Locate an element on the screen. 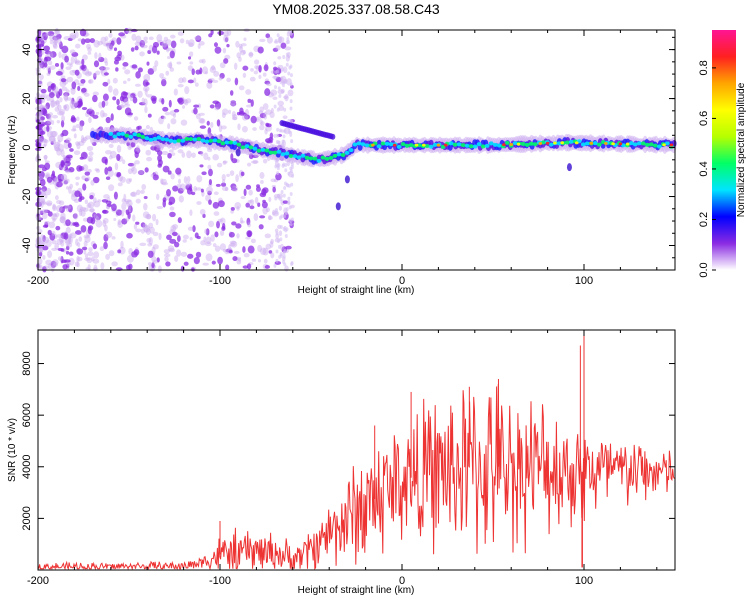  figure-title: YM08.2025.337.08.58.C43 is located at coordinates (356, 9).